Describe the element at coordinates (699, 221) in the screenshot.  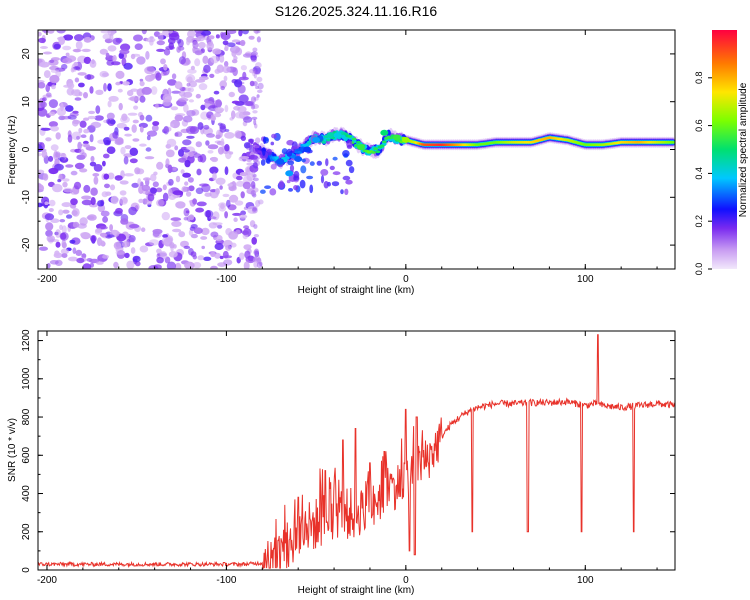
I see `colorbar-tick-label: 0.2` at that location.